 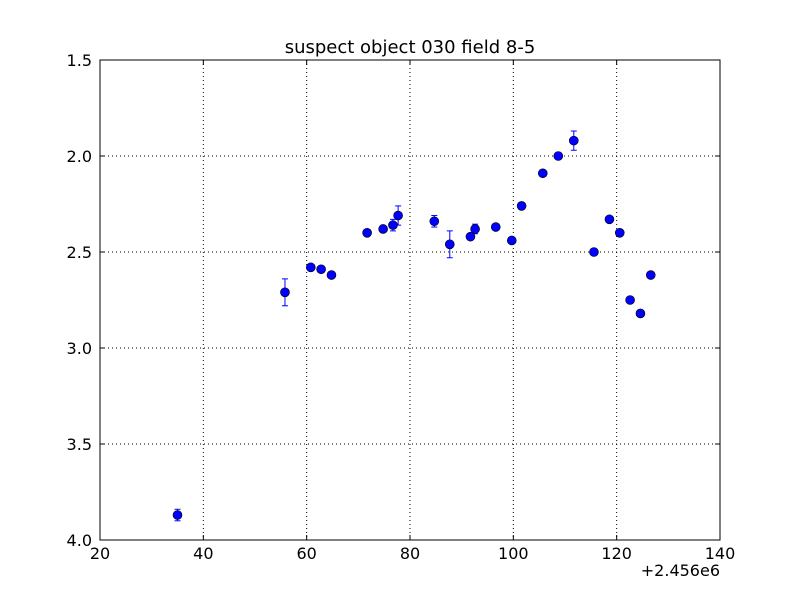 I want to click on y-tick-label: 3.5, so click(x=79, y=444).